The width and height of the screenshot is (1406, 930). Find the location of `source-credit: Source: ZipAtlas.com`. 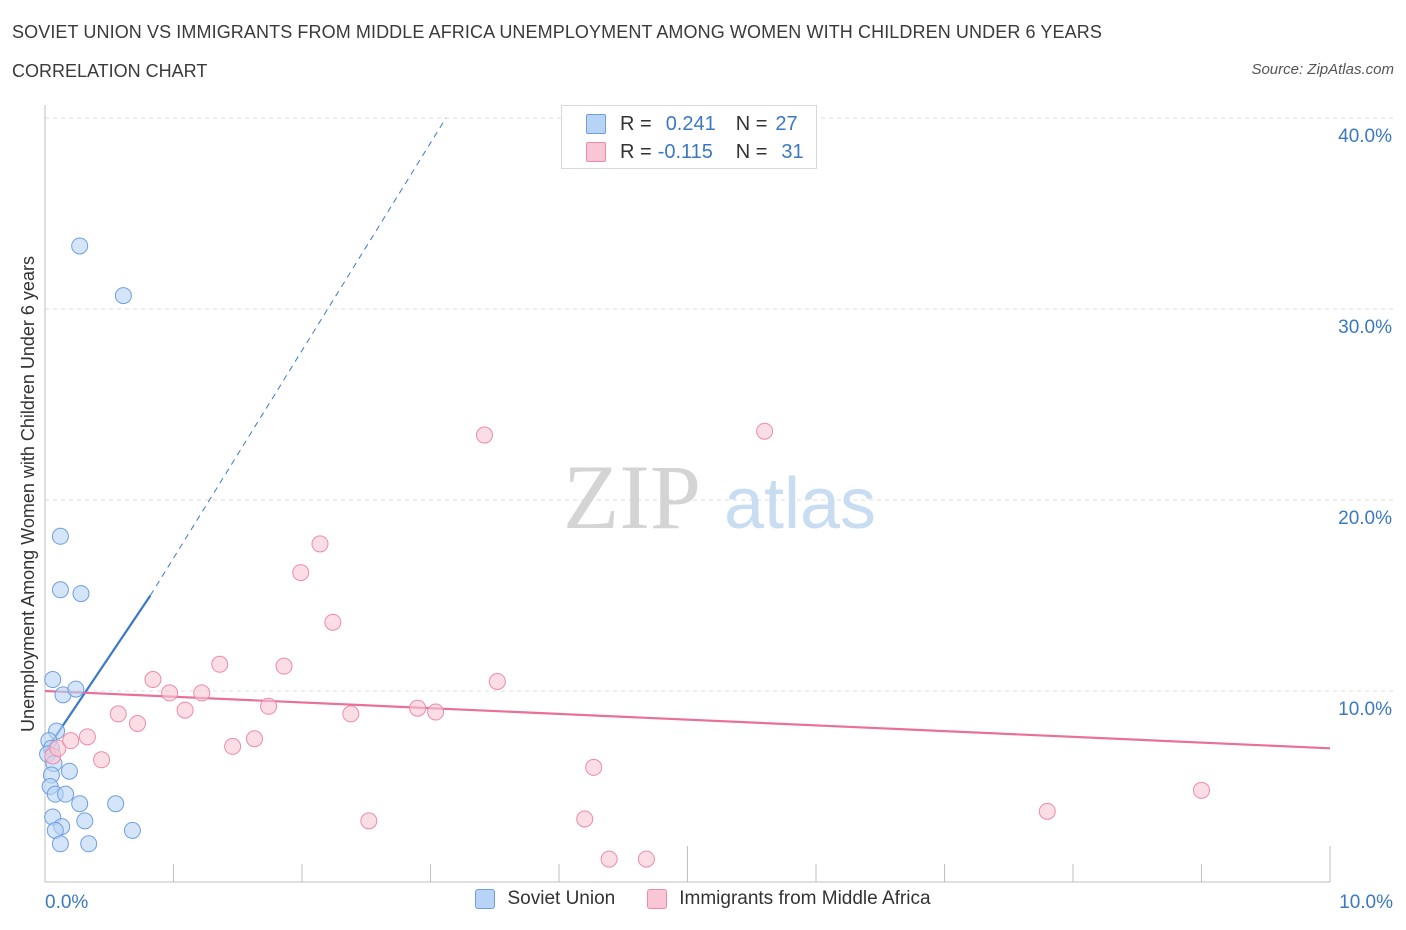

source-credit: Source: ZipAtlas.com is located at coordinates (1322, 69).